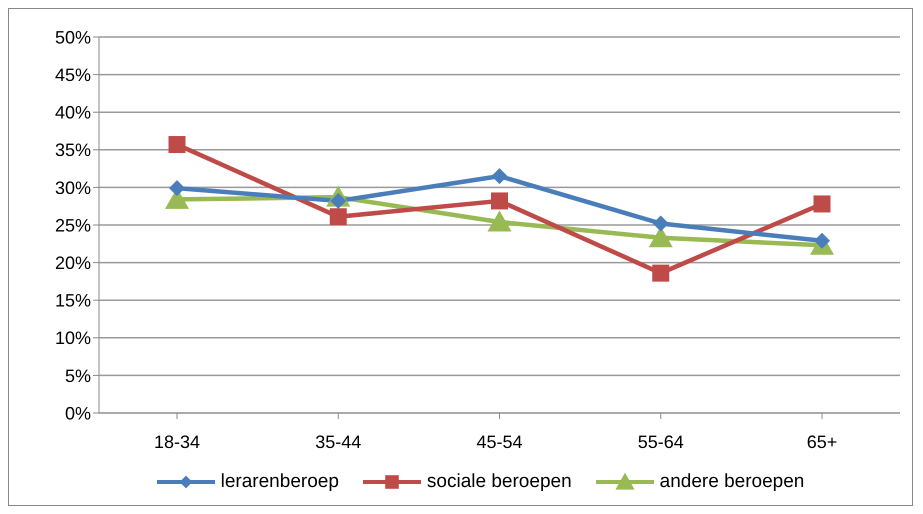 This screenshot has height=514, width=923. I want to click on y-tick-label: 45%, so click(72, 74).